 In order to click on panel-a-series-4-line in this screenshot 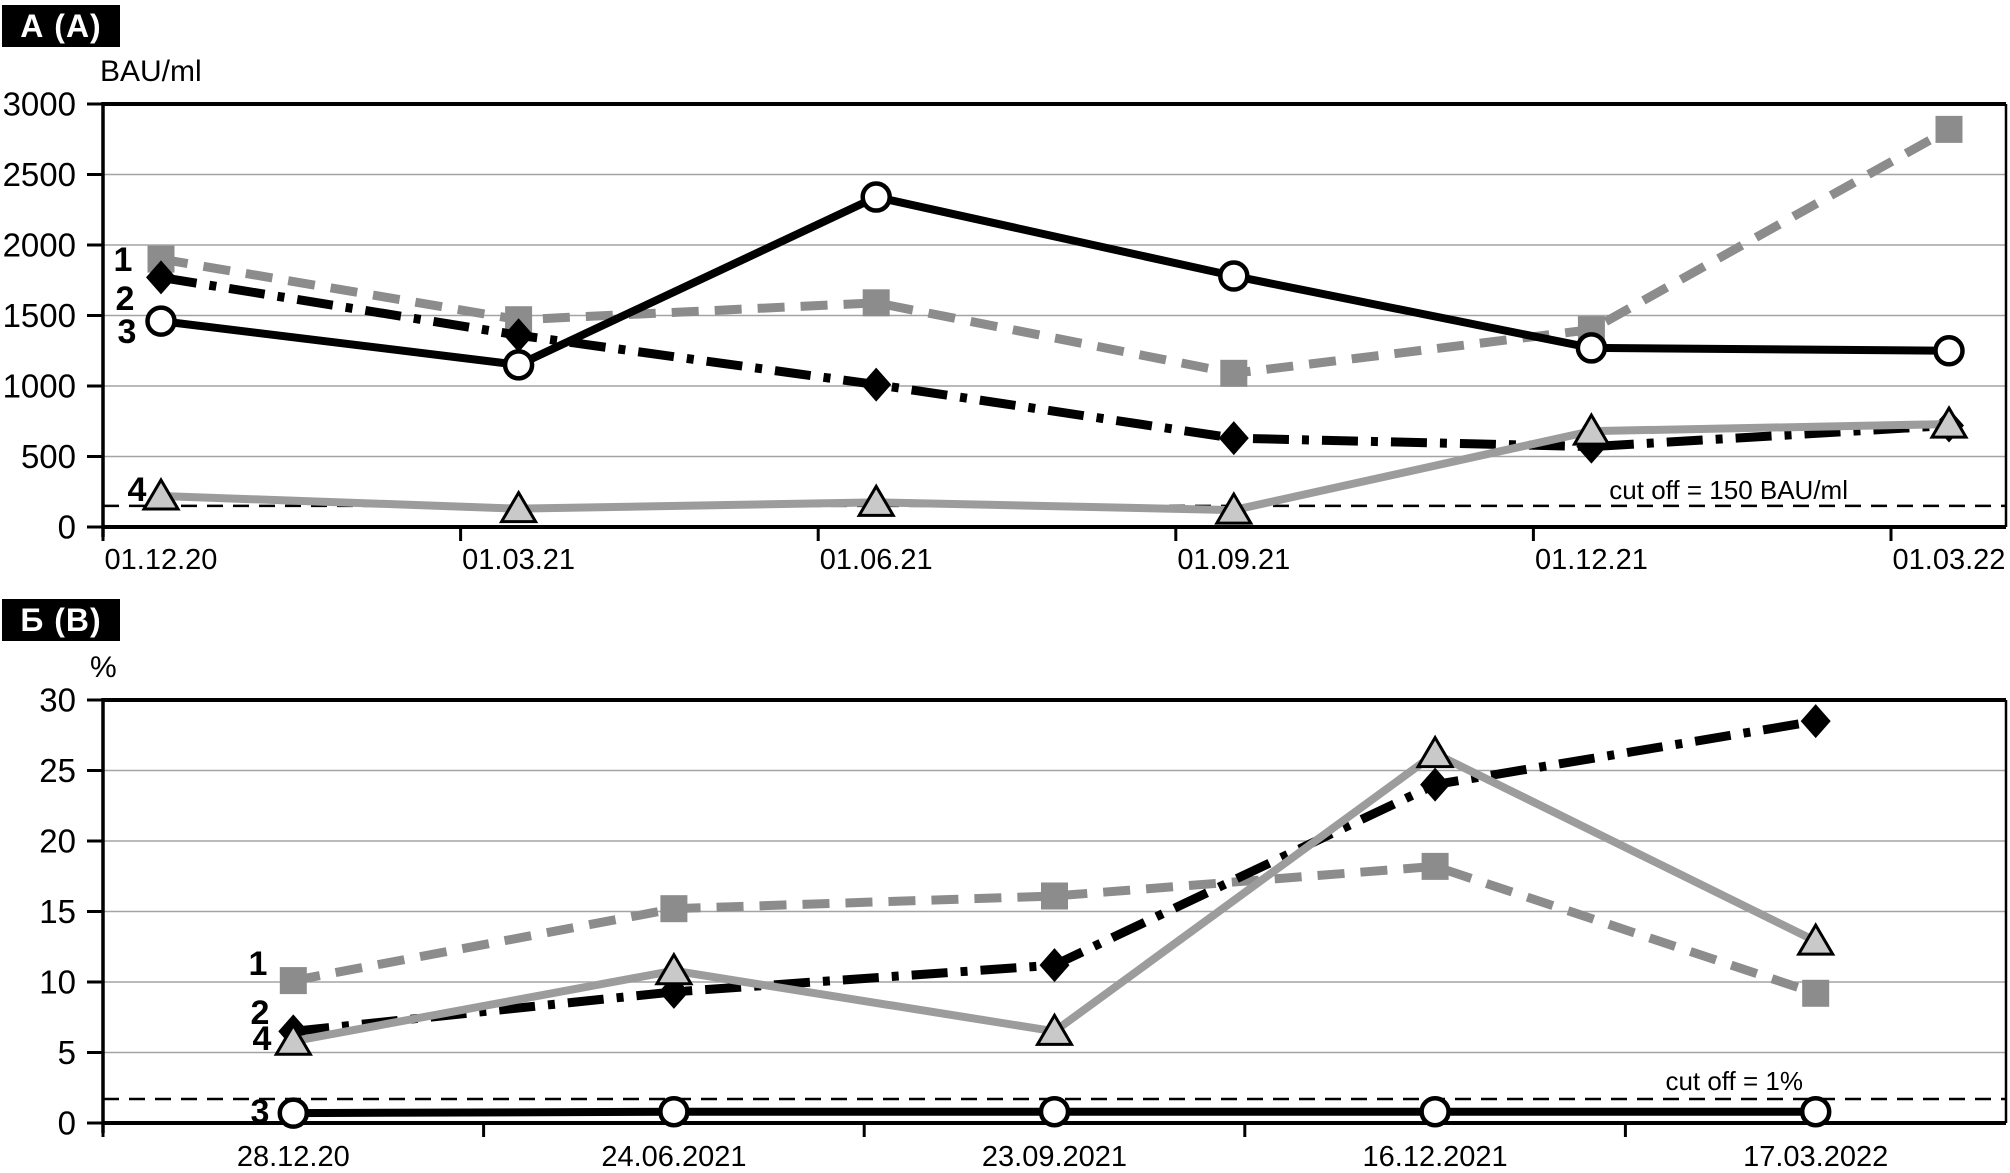, I will do `click(1055, 467)`.